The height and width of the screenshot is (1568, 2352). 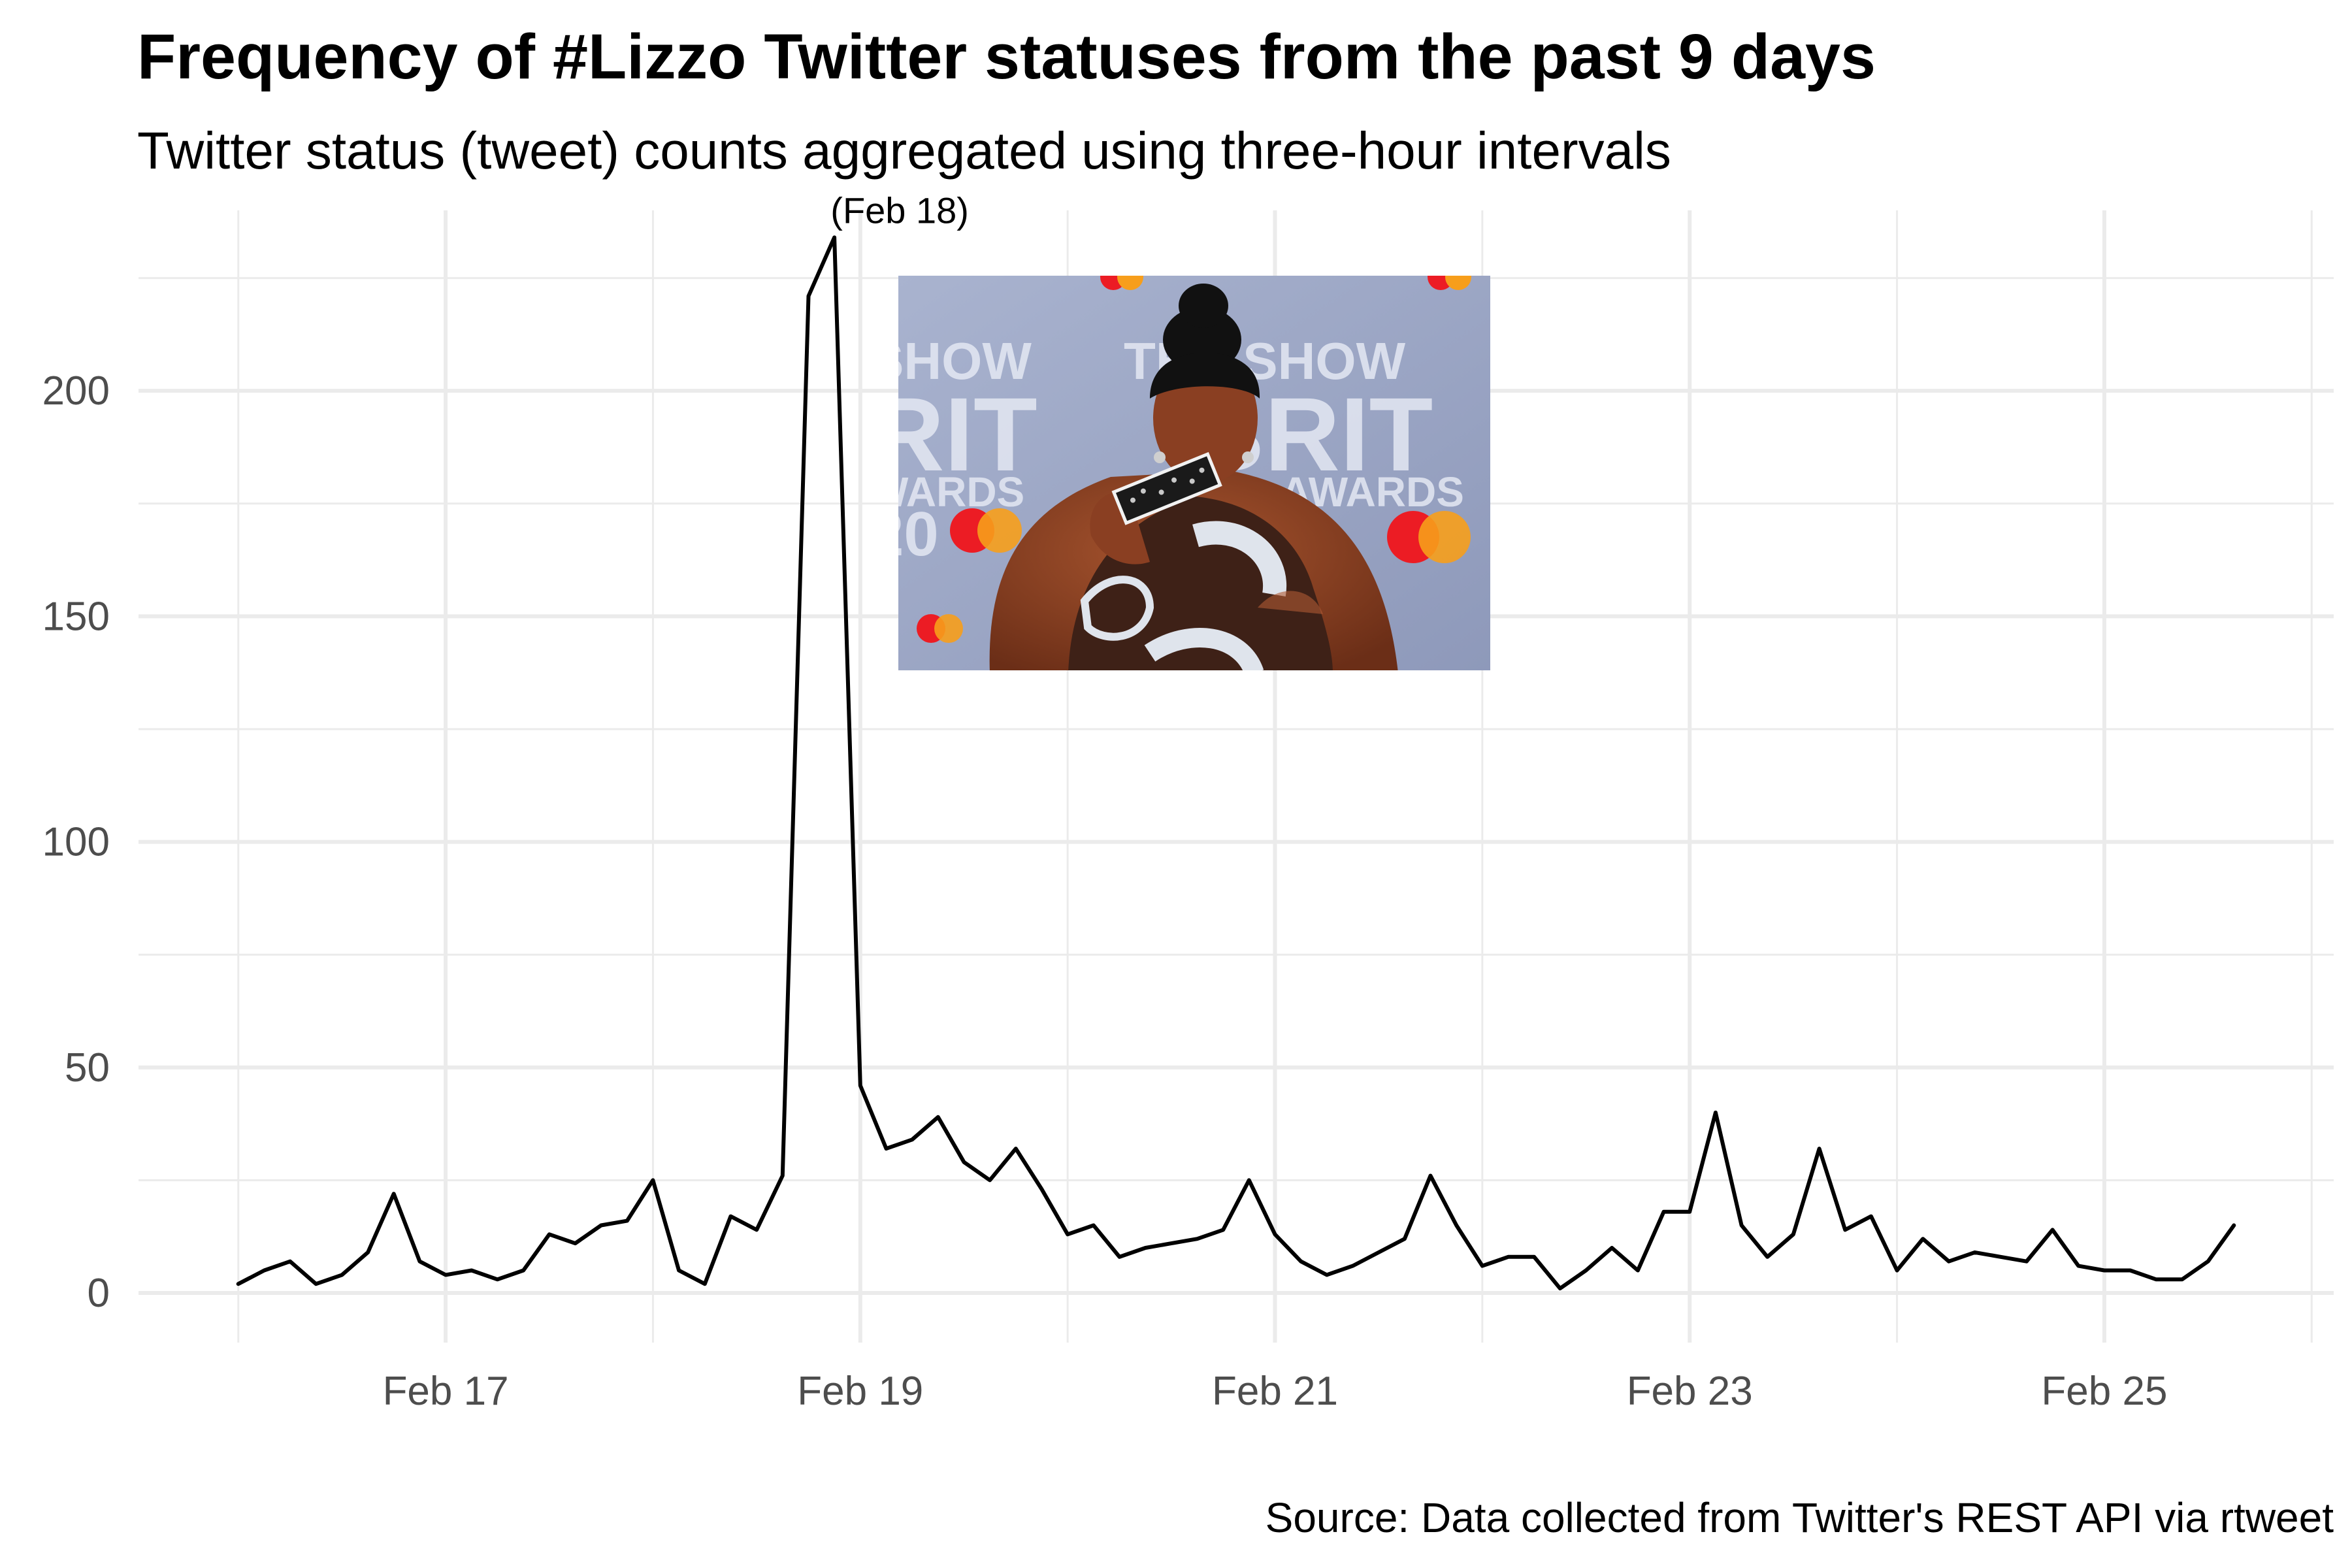 I want to click on svg-text: 20, so click(x=904, y=534).